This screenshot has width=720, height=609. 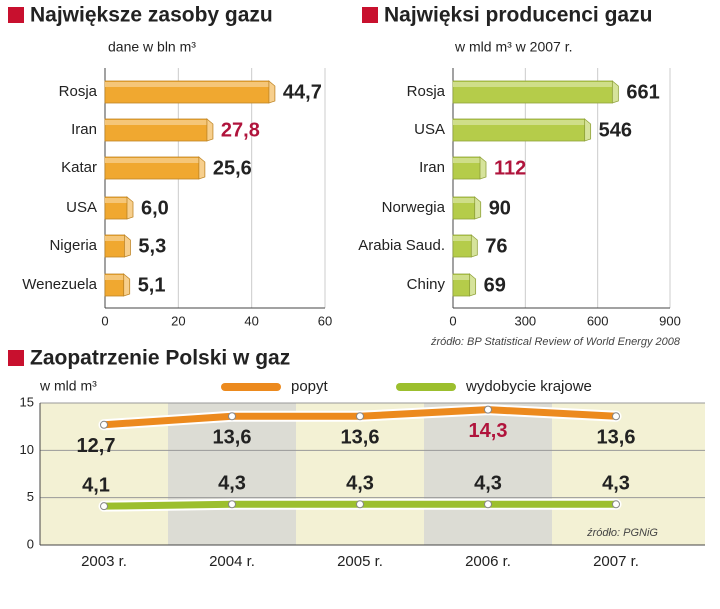 I want to click on value-label: 4,1, so click(x=96, y=485).